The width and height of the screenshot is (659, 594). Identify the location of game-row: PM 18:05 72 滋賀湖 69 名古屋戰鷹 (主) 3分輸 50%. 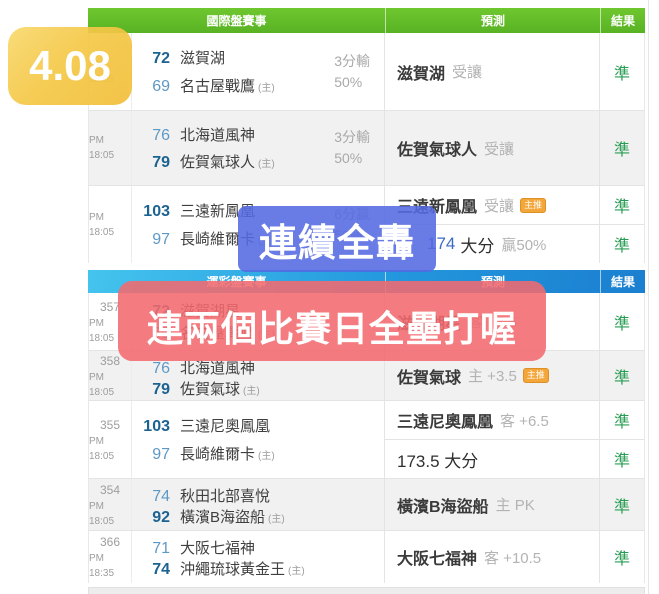
(366, 71).